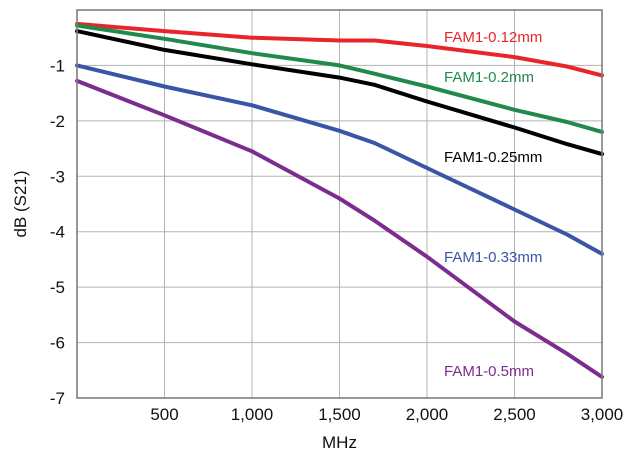 Image resolution: width=630 pixels, height=457 pixels. Describe the element at coordinates (493, 257) in the screenshot. I see `series-label-3: FAM1-0.33mm` at that location.